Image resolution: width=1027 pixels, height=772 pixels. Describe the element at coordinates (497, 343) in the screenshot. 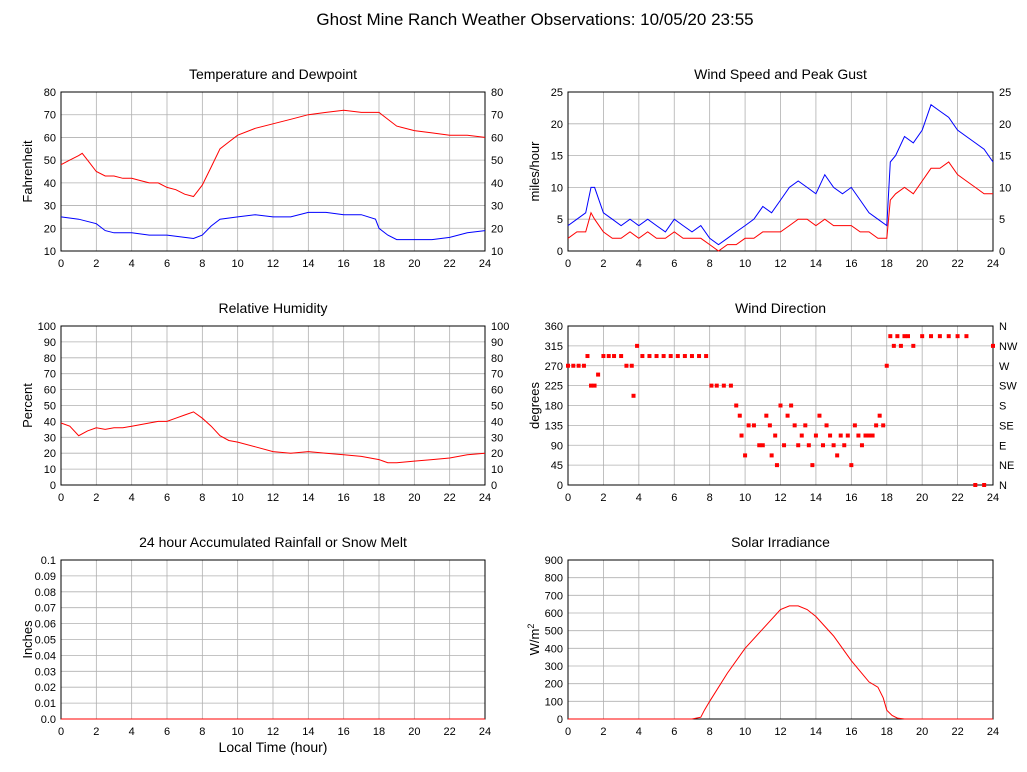

I see `y-tick-label-right: 90` at that location.